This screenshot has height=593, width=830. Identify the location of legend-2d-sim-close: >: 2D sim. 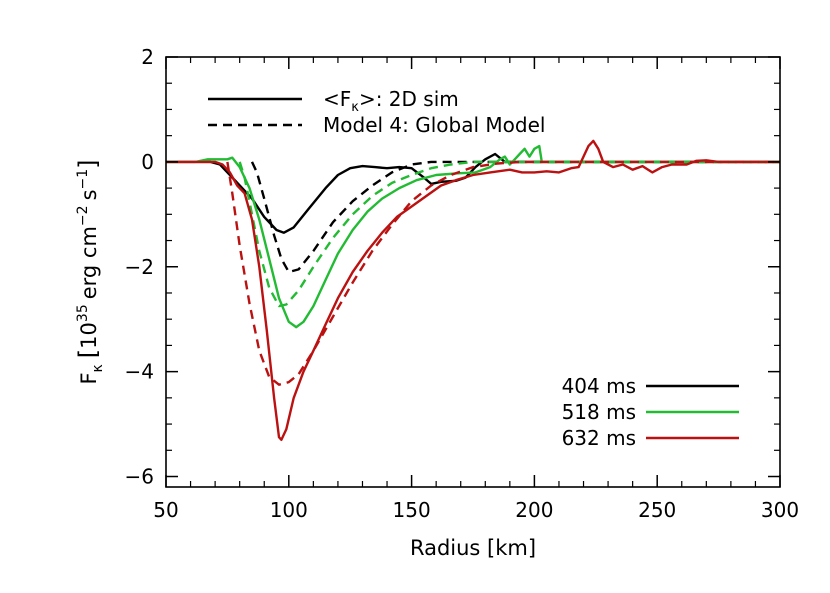
(409, 99).